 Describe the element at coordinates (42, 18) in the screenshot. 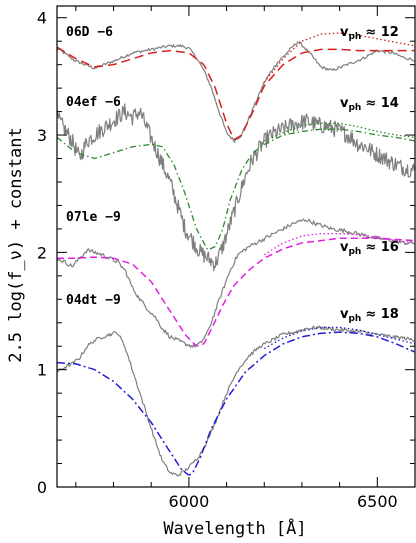

I see `y-tick-label: 4` at that location.